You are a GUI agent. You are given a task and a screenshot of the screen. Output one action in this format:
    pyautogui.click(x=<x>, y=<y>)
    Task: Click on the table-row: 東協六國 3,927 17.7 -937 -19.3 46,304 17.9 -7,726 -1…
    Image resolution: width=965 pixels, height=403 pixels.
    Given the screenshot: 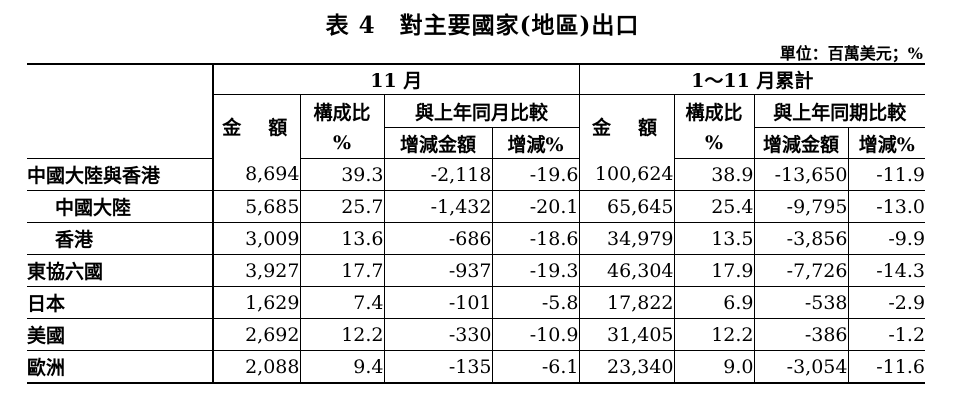 What is the action you would take?
    pyautogui.click(x=476, y=270)
    